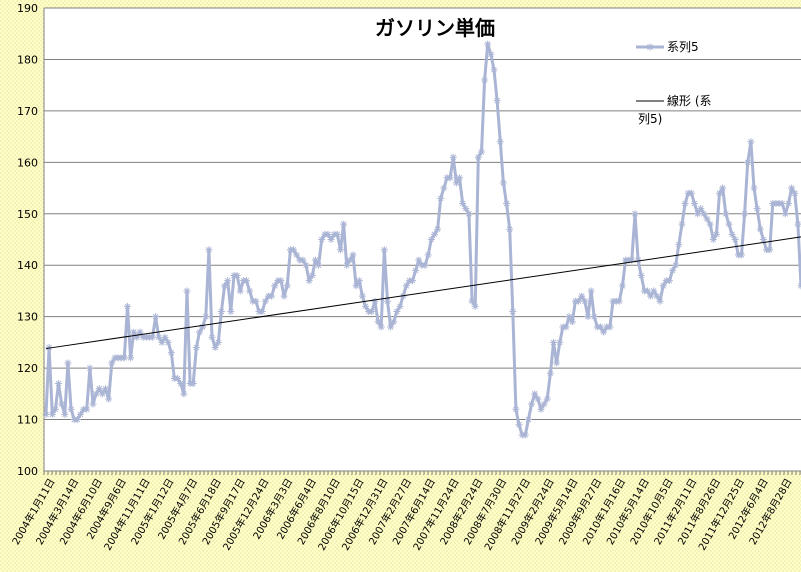  What do you see at coordinates (27, 368) in the screenshot?
I see `y-tick-label: 120` at bounding box center [27, 368].